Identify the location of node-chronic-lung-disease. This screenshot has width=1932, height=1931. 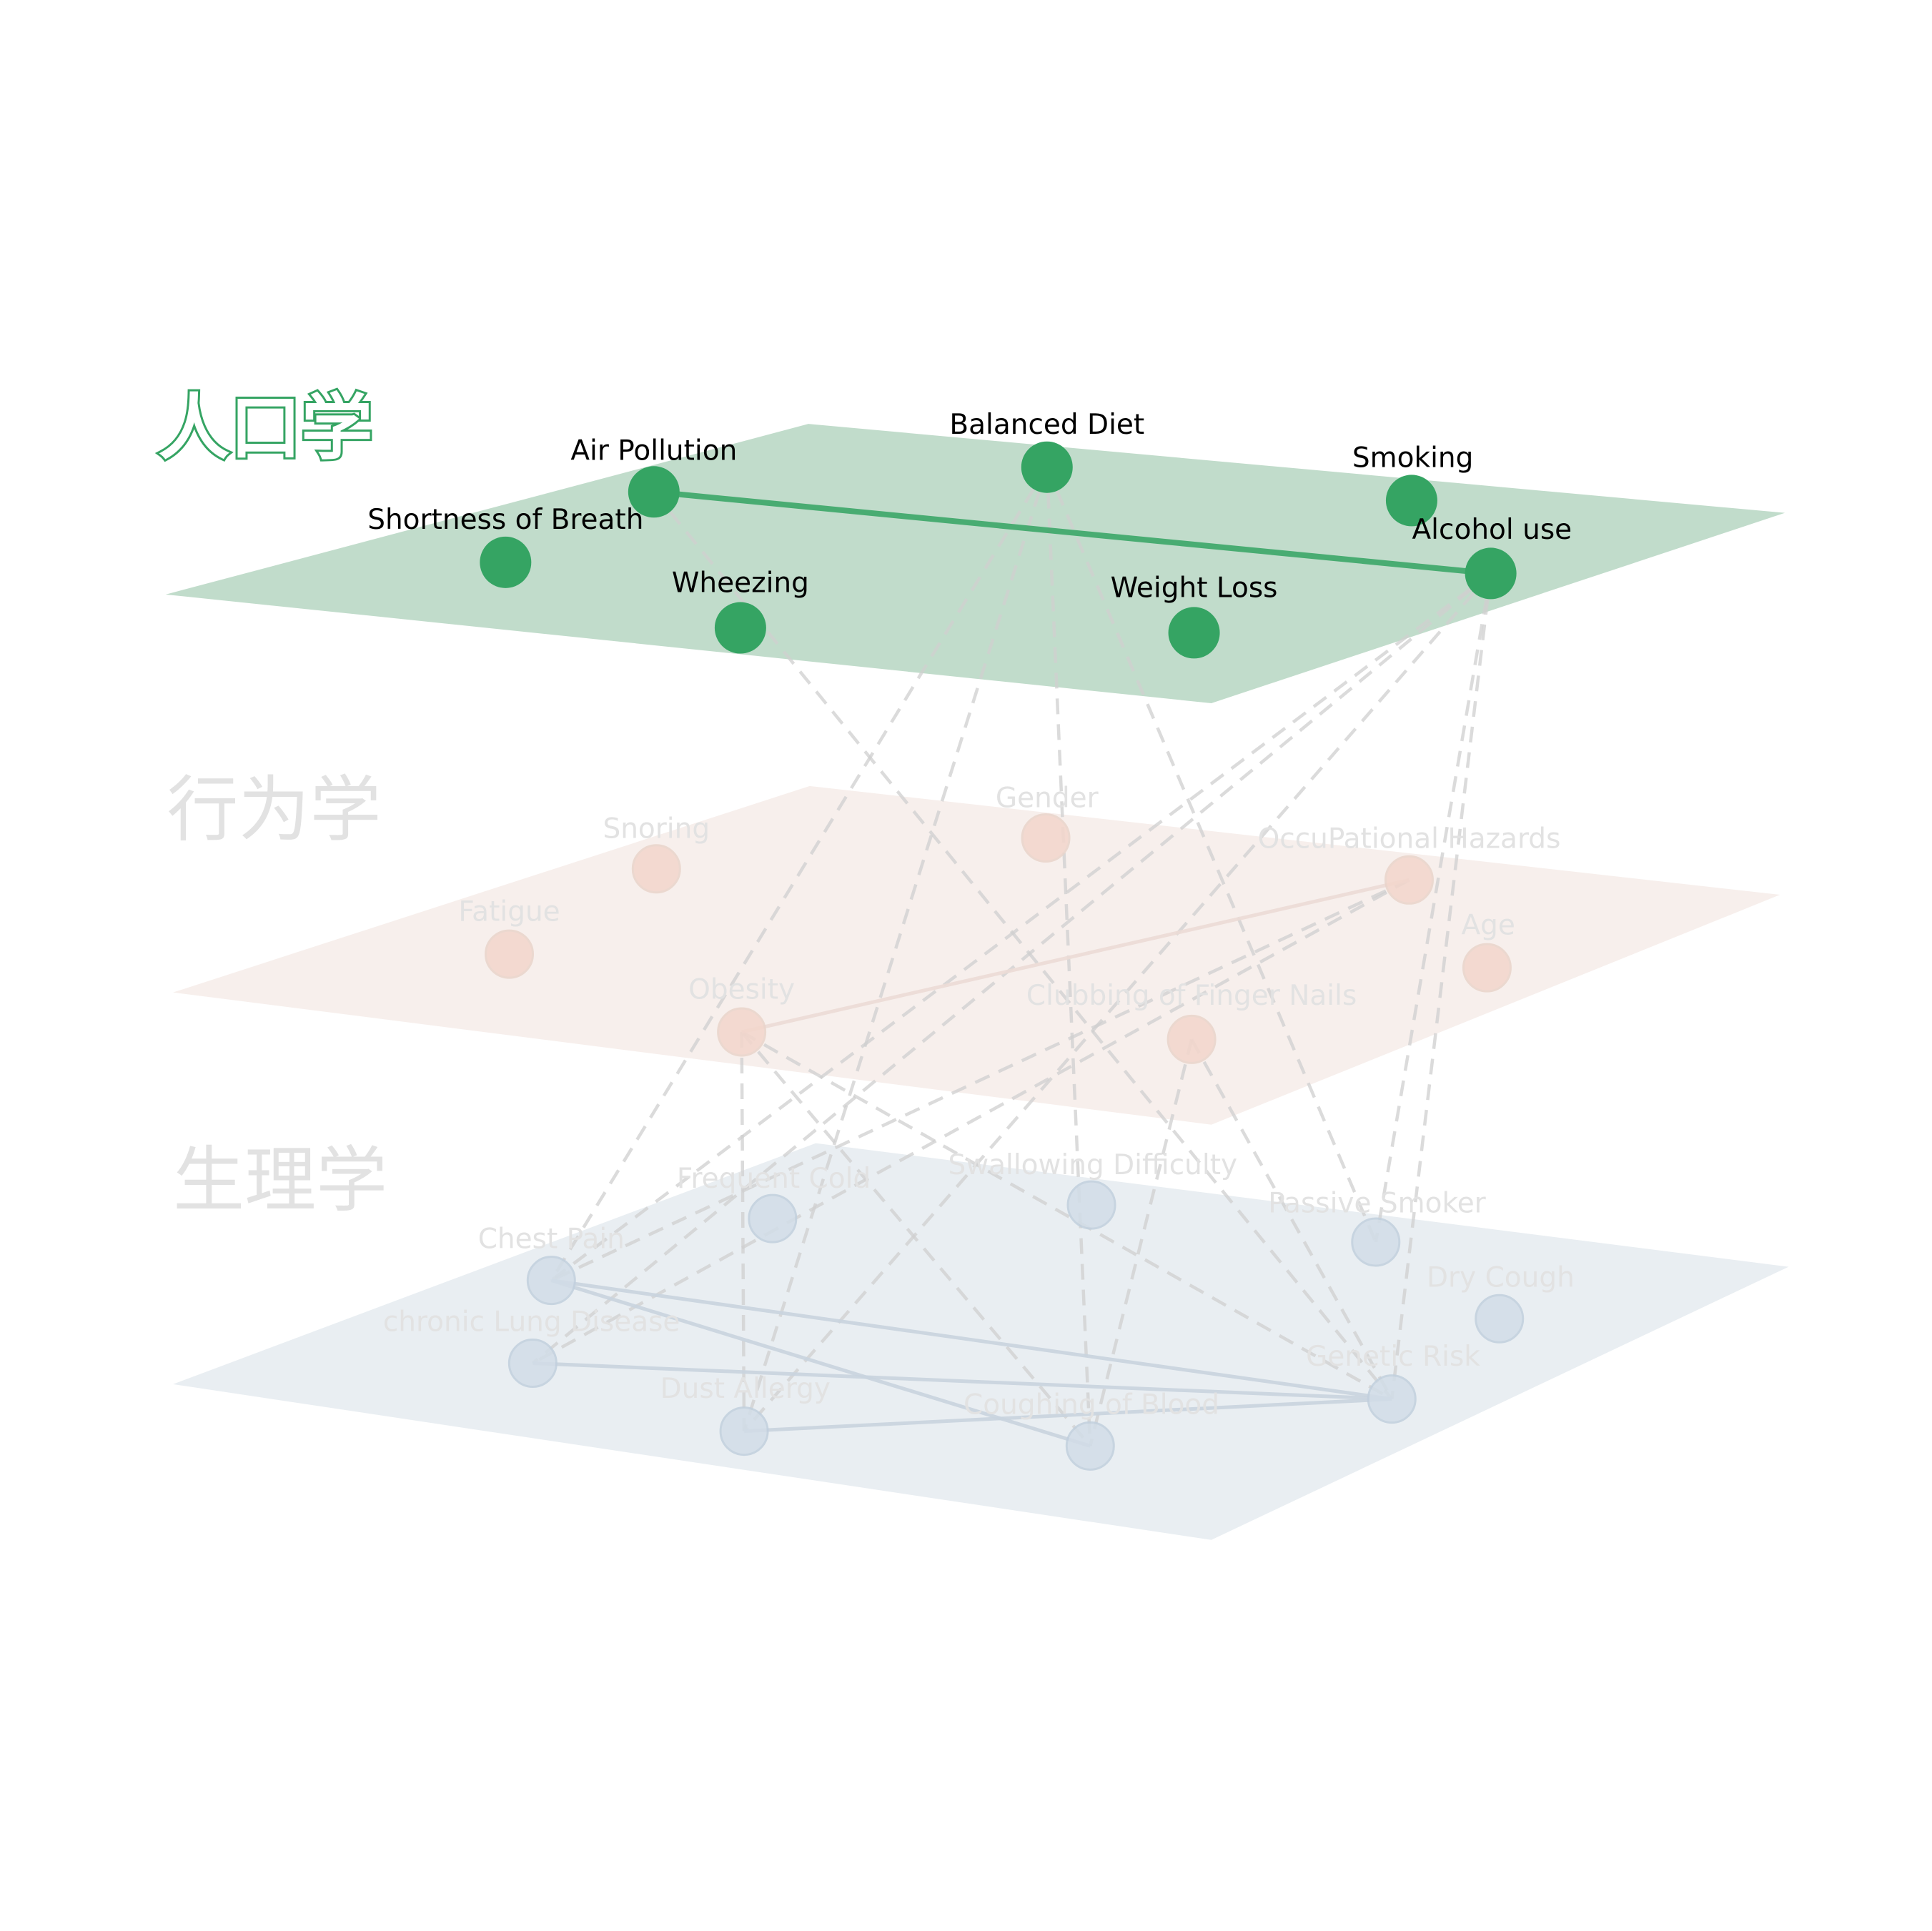
(532, 1363).